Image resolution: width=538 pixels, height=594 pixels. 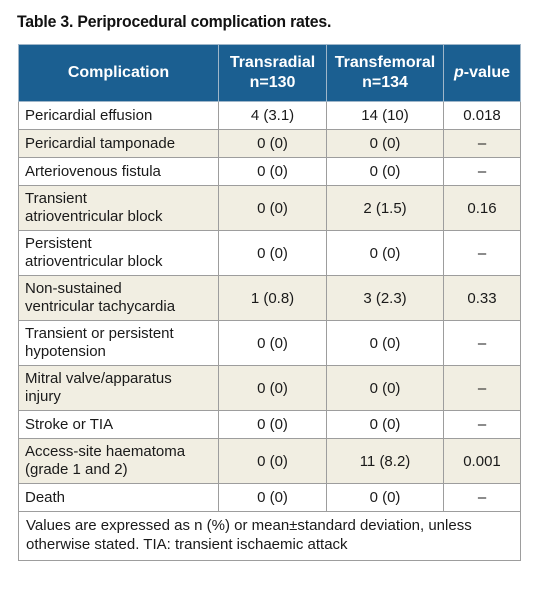 I want to click on transradial-value: 1 (0.8), so click(x=272, y=298).